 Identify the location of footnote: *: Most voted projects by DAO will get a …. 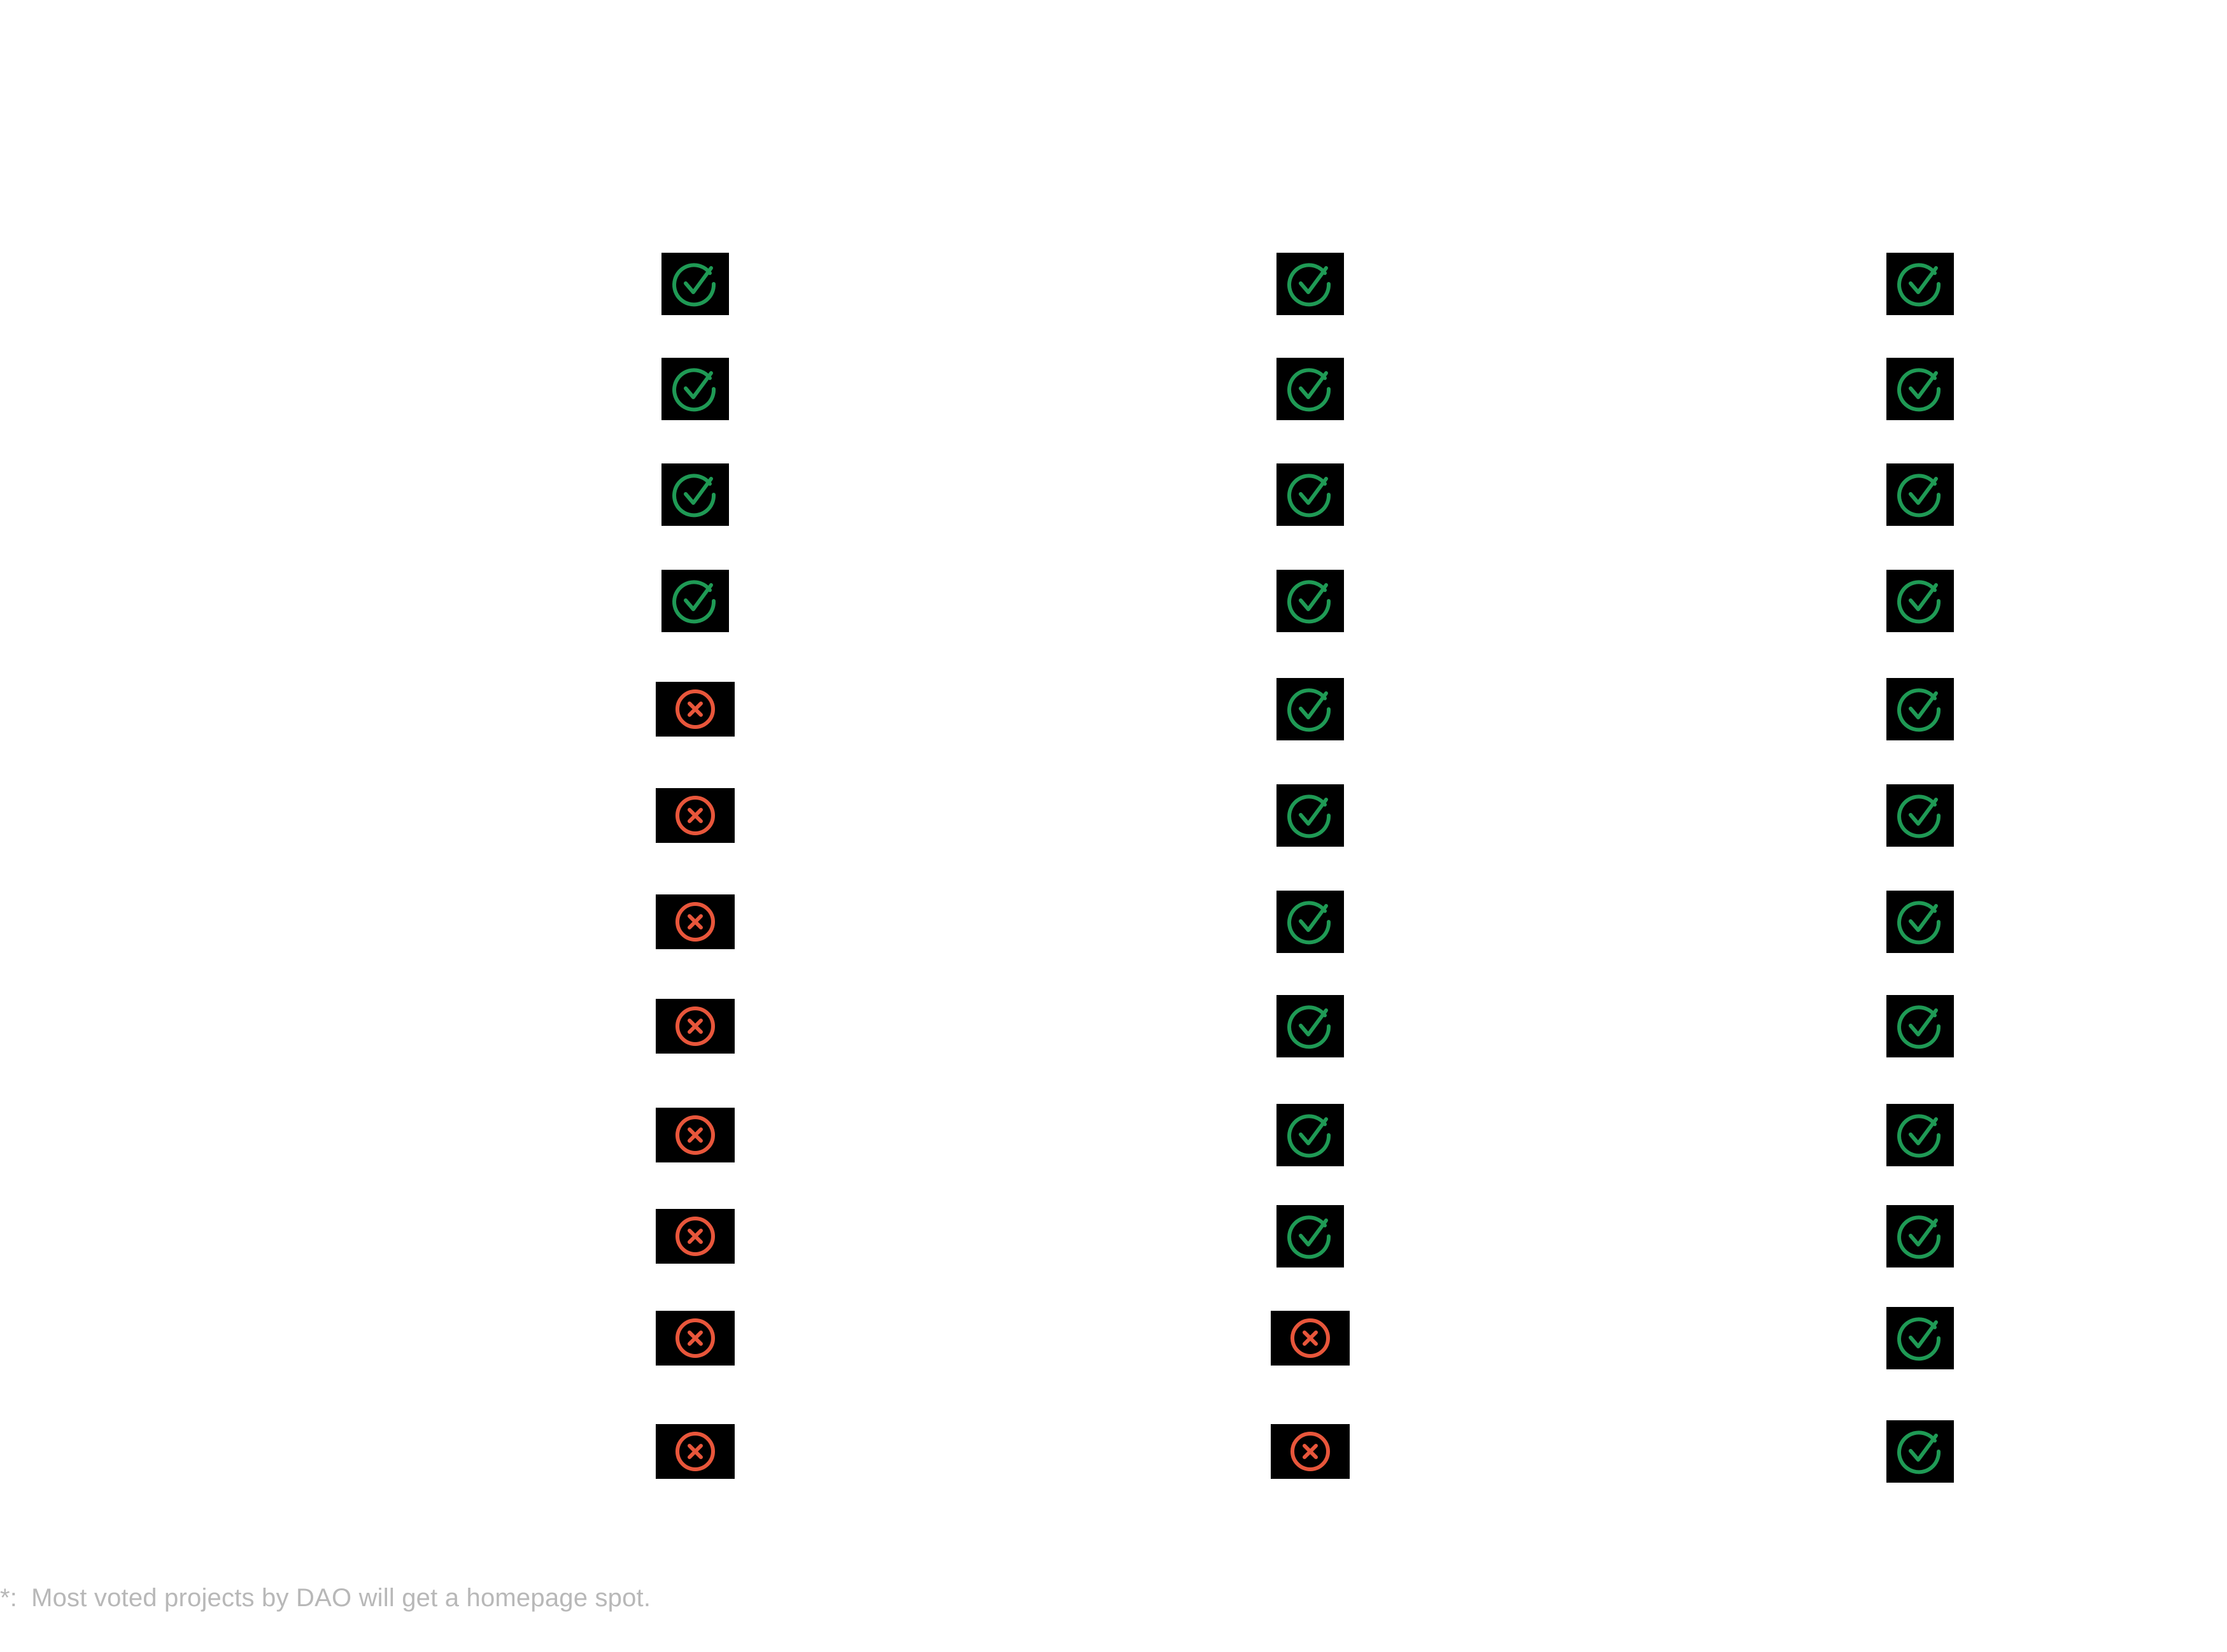
(325, 1598).